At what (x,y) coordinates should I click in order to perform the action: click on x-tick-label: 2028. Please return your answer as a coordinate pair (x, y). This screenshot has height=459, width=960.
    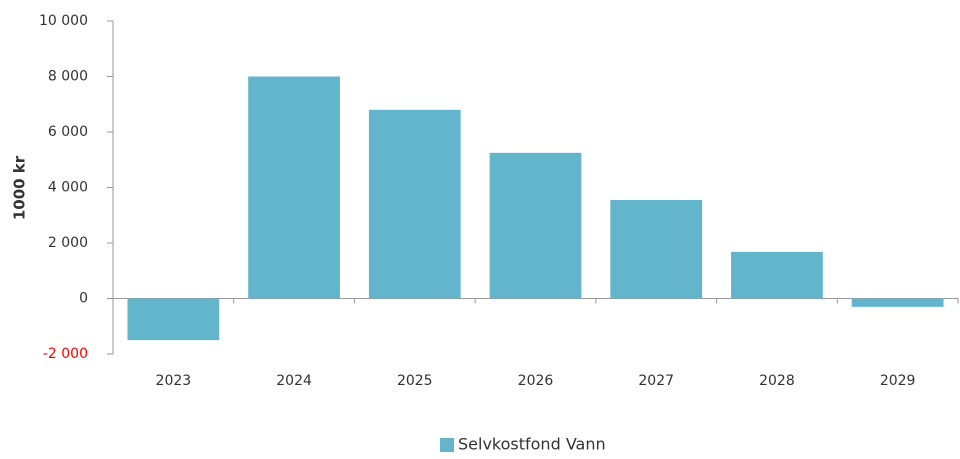
    Looking at the image, I should click on (777, 381).